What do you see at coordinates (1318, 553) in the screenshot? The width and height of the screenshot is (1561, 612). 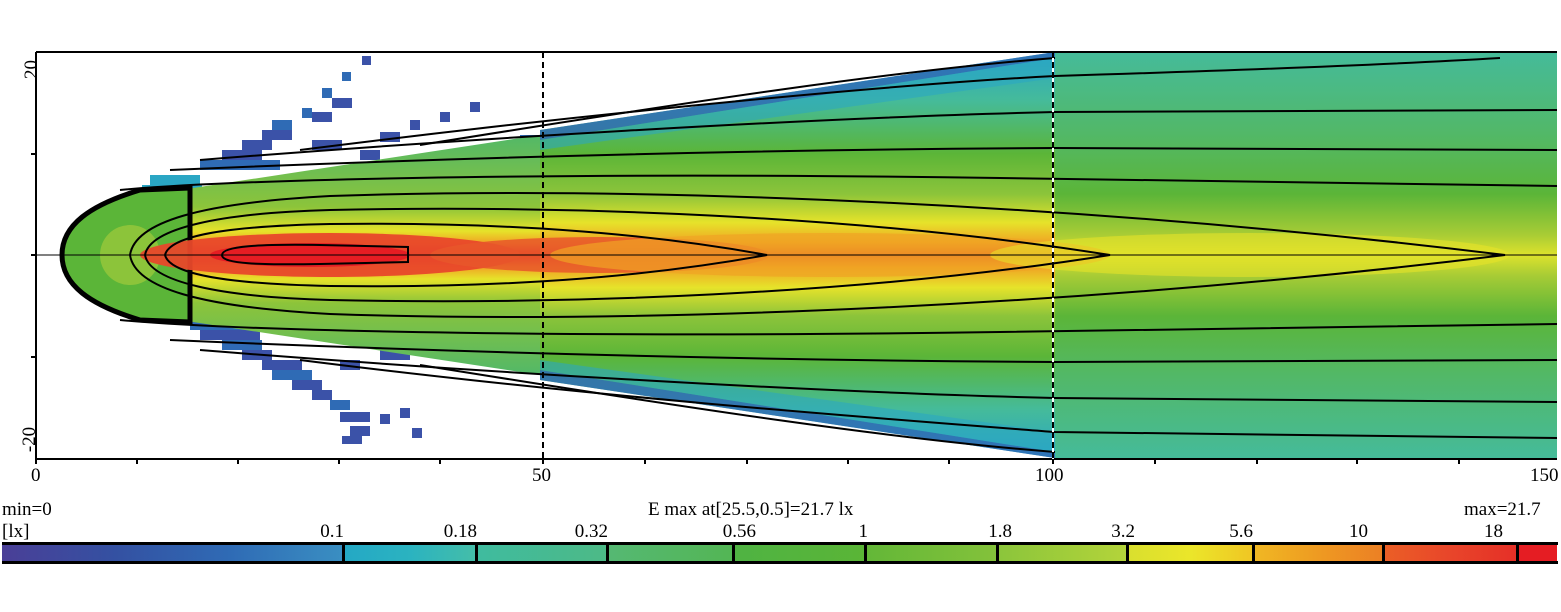 I see `colorbar-segment-5.6-10` at bounding box center [1318, 553].